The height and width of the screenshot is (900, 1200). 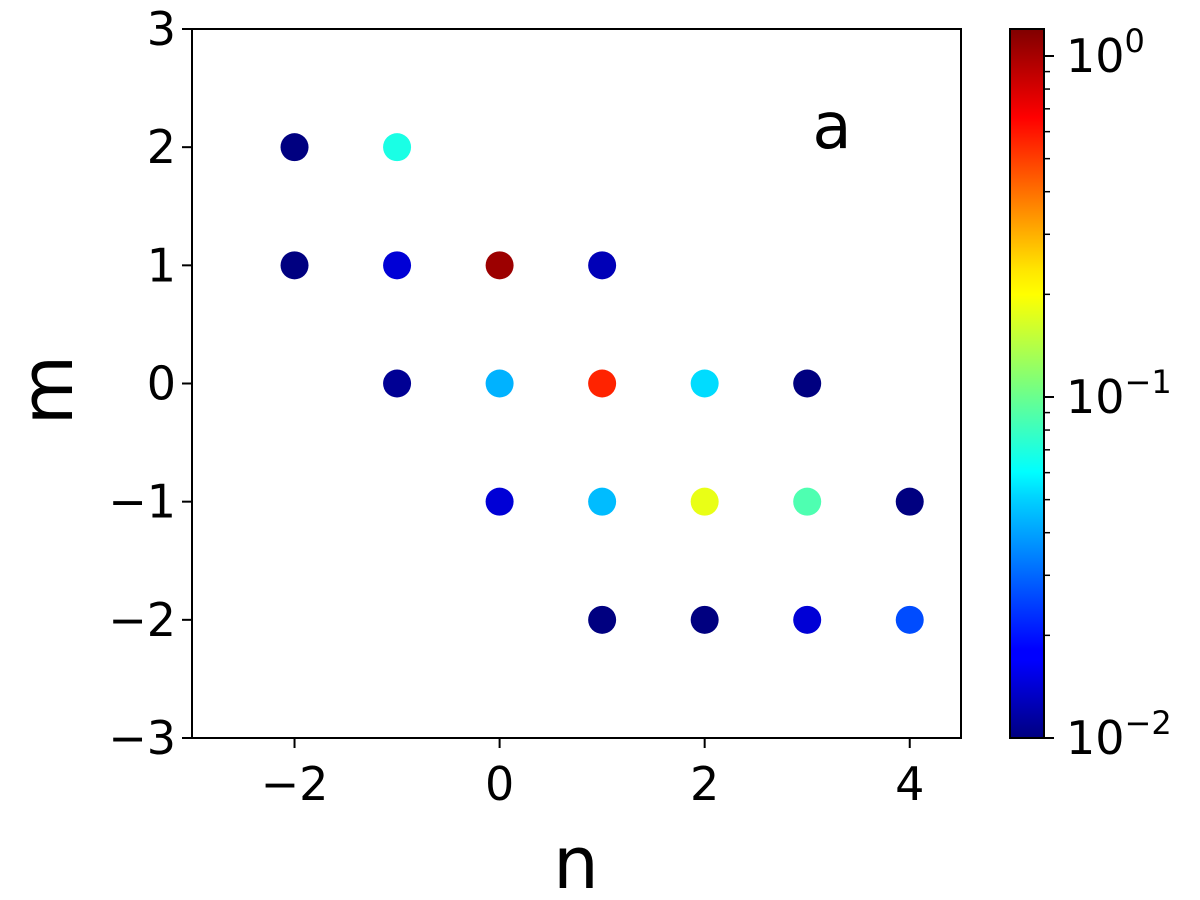 I want to click on x-tick-label: −2, so click(x=295, y=784).